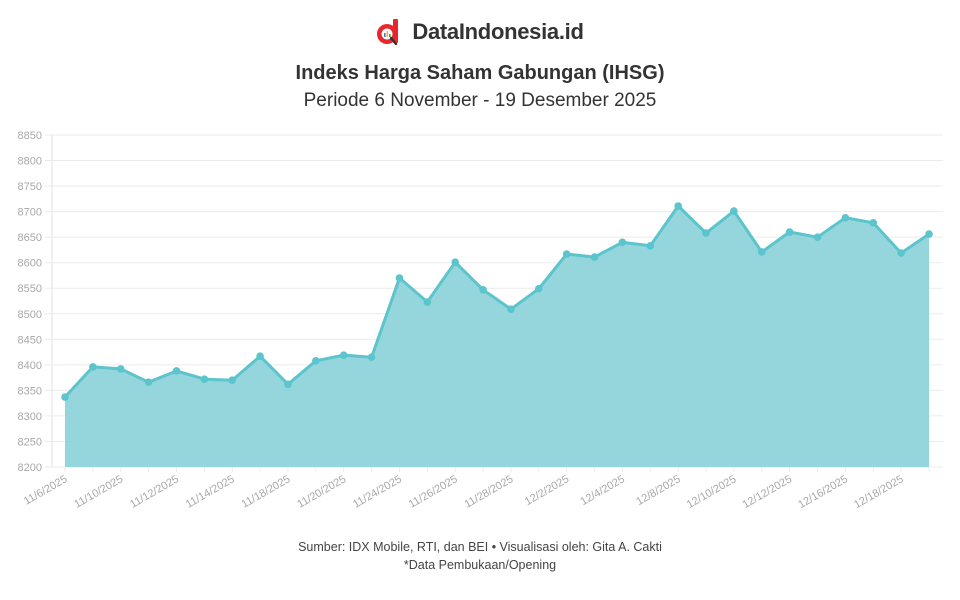 Image resolution: width=960 pixels, height=600 pixels. I want to click on y-tick-label: 8650, so click(30, 238).